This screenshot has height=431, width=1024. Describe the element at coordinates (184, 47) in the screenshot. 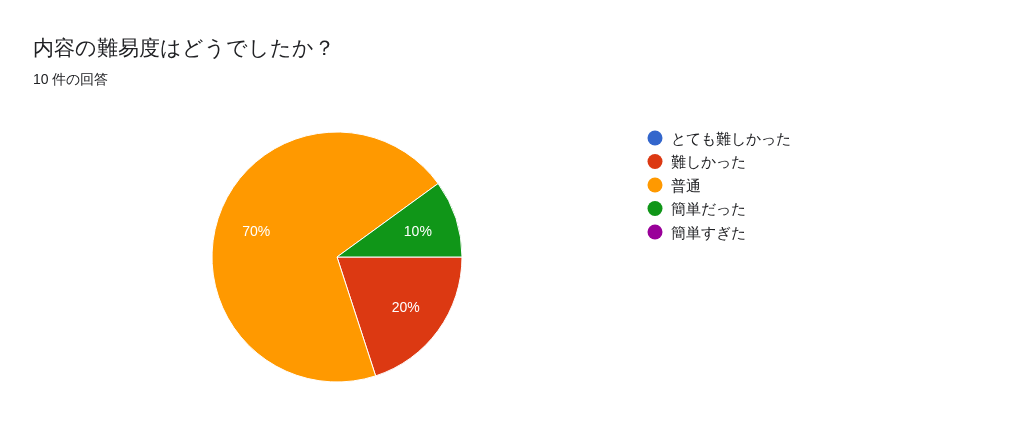

I see `chart-title: 内容の難易度はどうでしたか？` at that location.